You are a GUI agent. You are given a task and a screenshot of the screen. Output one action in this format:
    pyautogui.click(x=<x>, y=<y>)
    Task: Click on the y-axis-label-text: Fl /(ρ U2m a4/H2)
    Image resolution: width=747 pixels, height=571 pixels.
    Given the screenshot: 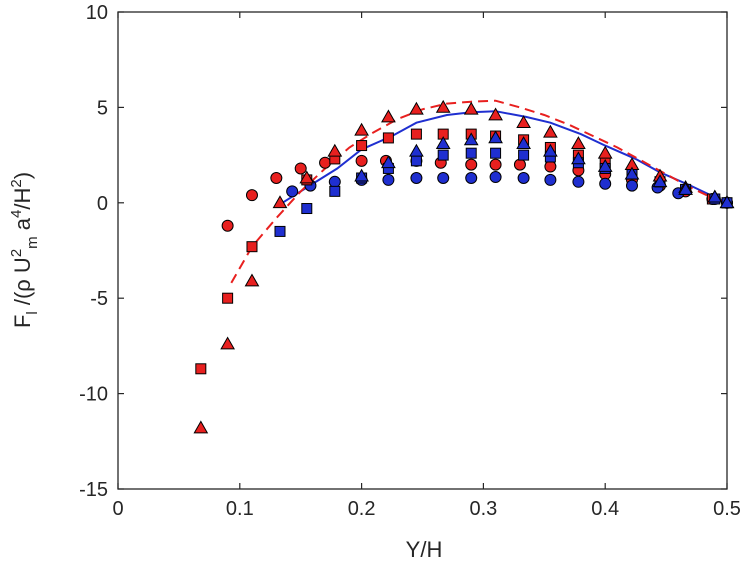 What is the action you would take?
    pyautogui.click(x=24, y=250)
    